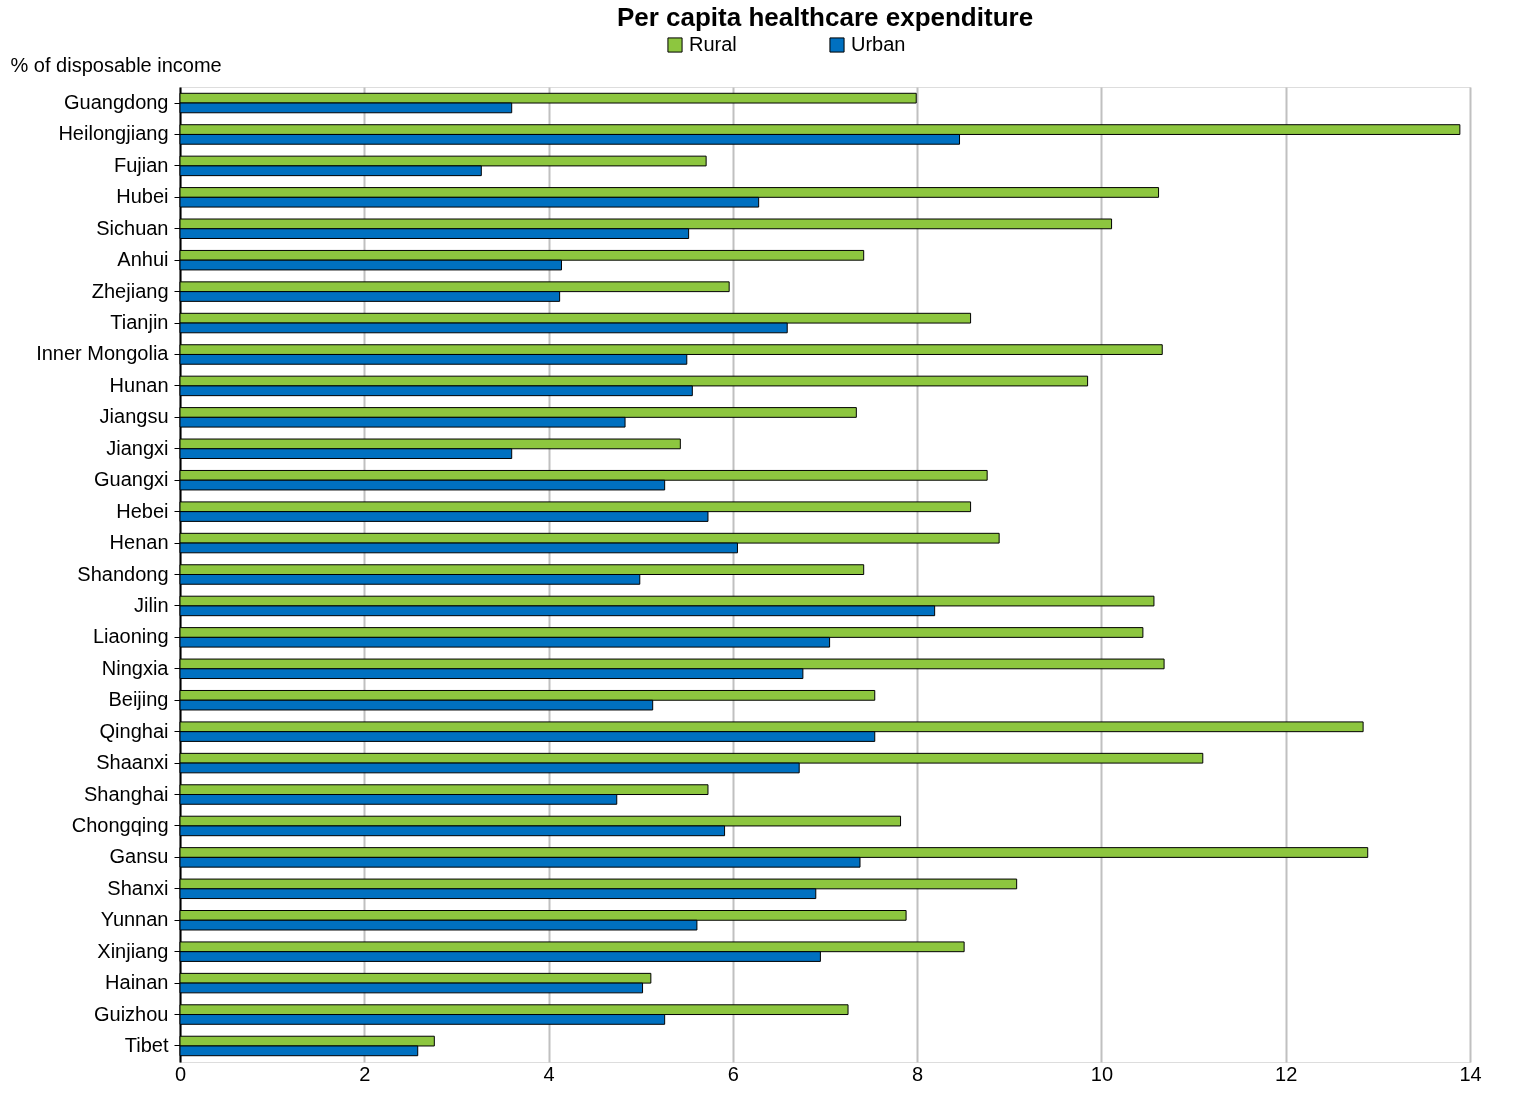  What do you see at coordinates (143, 259) in the screenshot?
I see `y-tick-label: Anhui` at bounding box center [143, 259].